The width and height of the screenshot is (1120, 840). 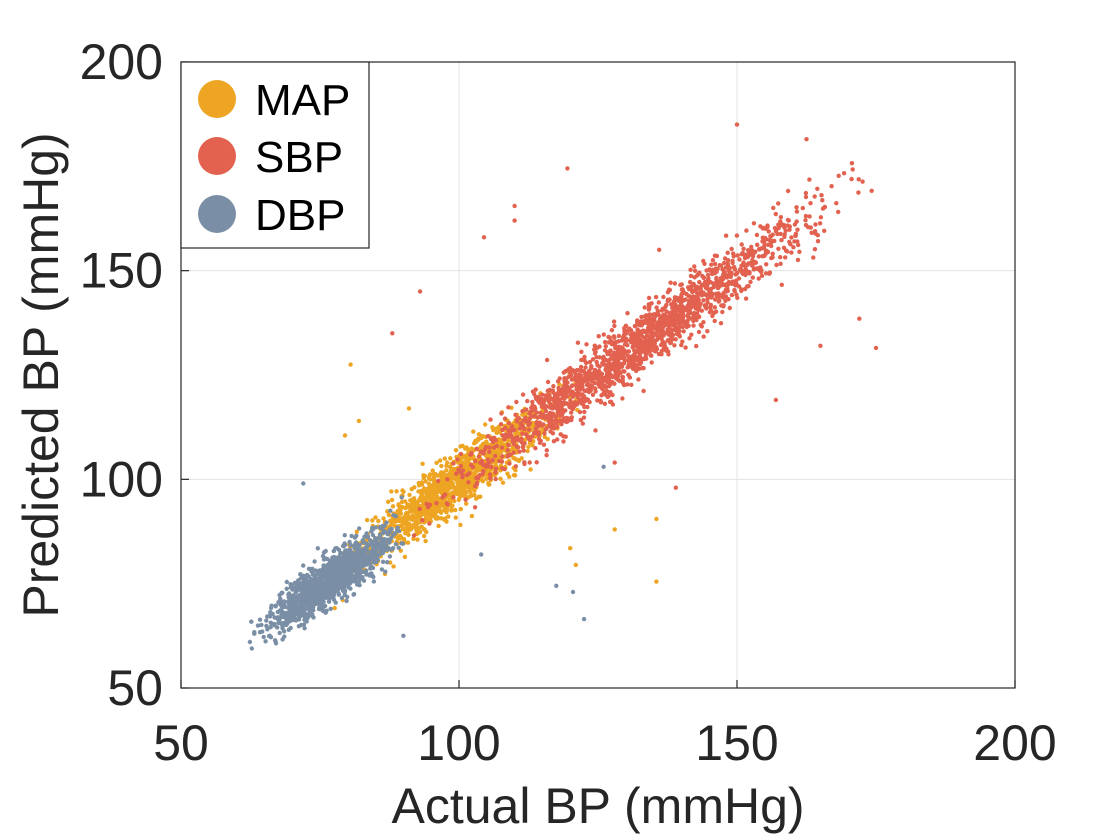 What do you see at coordinates (217, 214) in the screenshot?
I see `legend-marker-dbp` at bounding box center [217, 214].